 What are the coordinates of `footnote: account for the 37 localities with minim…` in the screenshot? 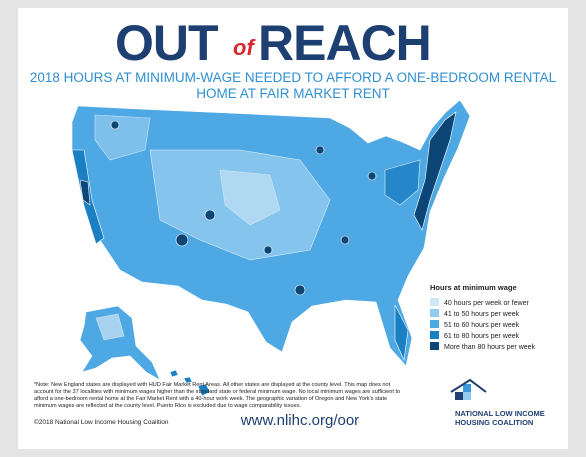 It's located at (217, 392).